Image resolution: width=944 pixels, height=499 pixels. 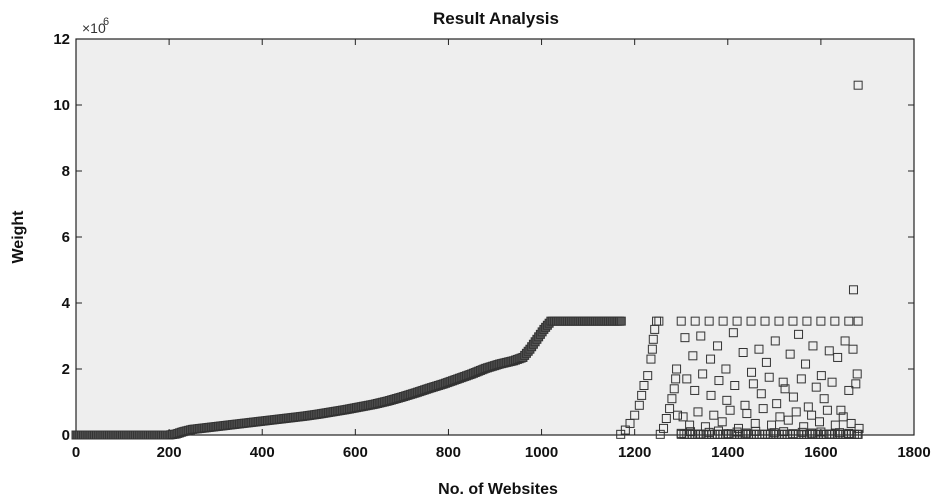 I want to click on y-tick-label: 2, so click(x=66, y=369).